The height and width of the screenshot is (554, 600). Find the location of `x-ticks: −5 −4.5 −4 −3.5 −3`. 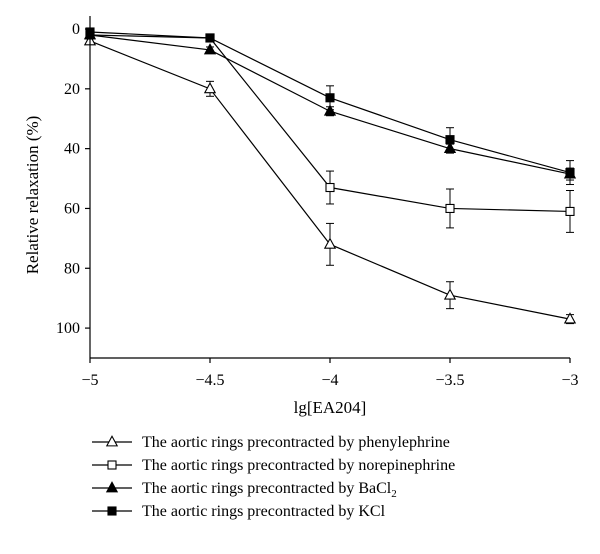

x-ticks: −5 −4.5 −4 −3.5 −3 is located at coordinates (330, 373).